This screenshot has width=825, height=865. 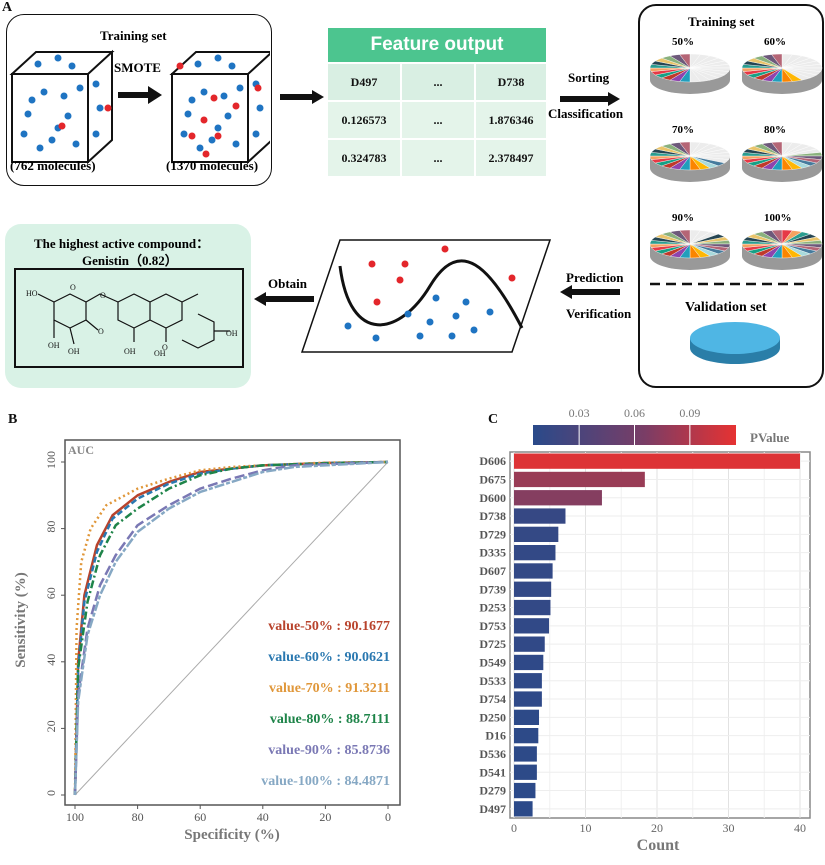 I want to click on result-title: The highest active compound：, so click(x=122, y=243).